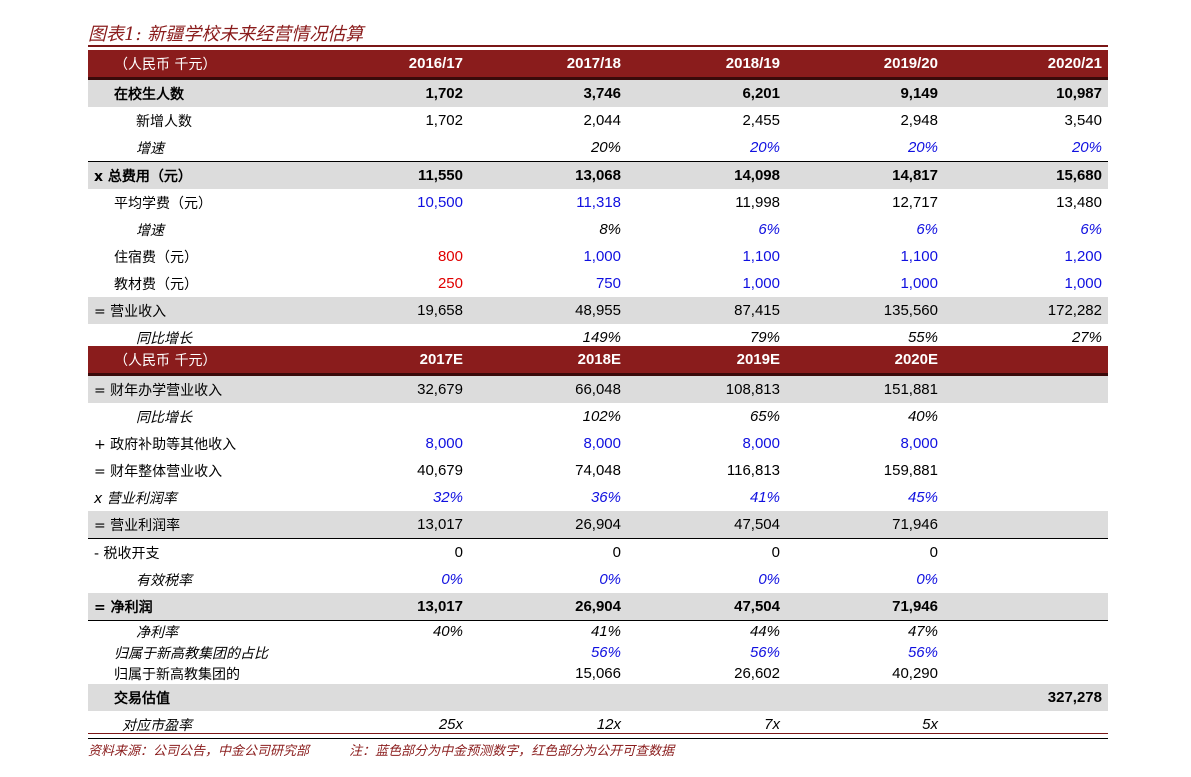  I want to click on row-label: 归属于新高教集团的, so click(177, 674).